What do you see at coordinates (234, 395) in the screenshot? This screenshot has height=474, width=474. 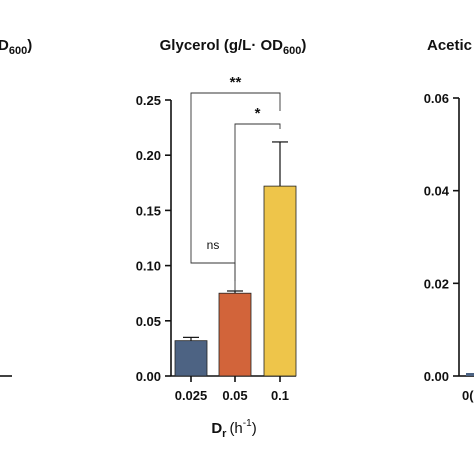 I see `glycerol-x-tick-label: 0.05` at bounding box center [234, 395].